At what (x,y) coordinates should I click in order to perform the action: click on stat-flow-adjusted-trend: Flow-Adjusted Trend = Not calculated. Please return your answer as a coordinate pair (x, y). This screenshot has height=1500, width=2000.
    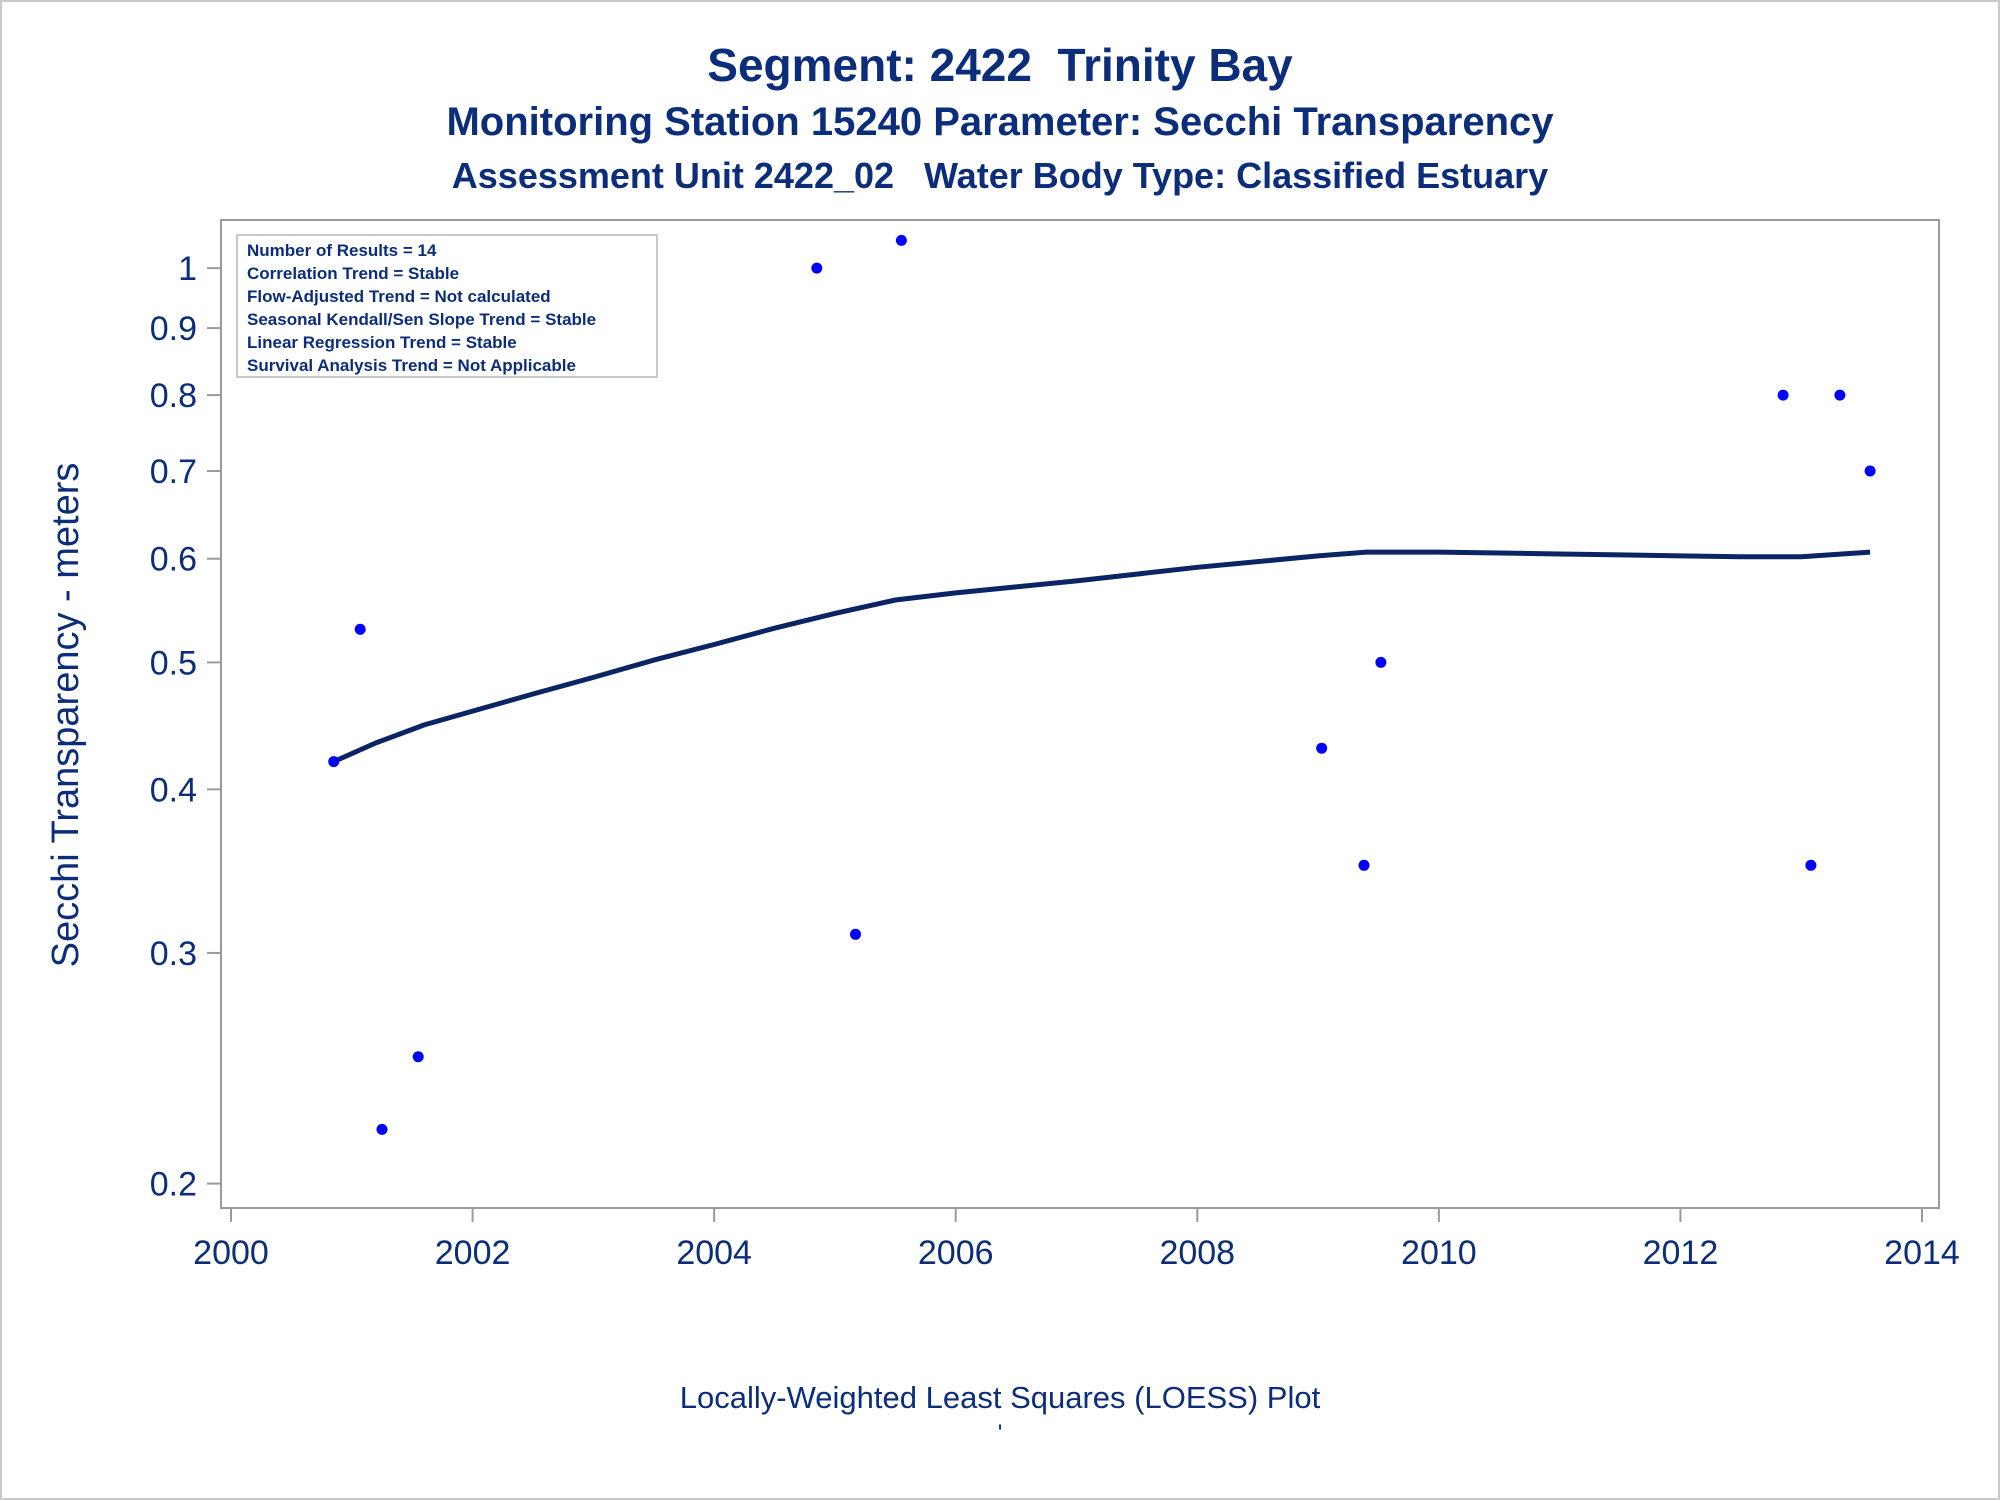
    Looking at the image, I should click on (399, 296).